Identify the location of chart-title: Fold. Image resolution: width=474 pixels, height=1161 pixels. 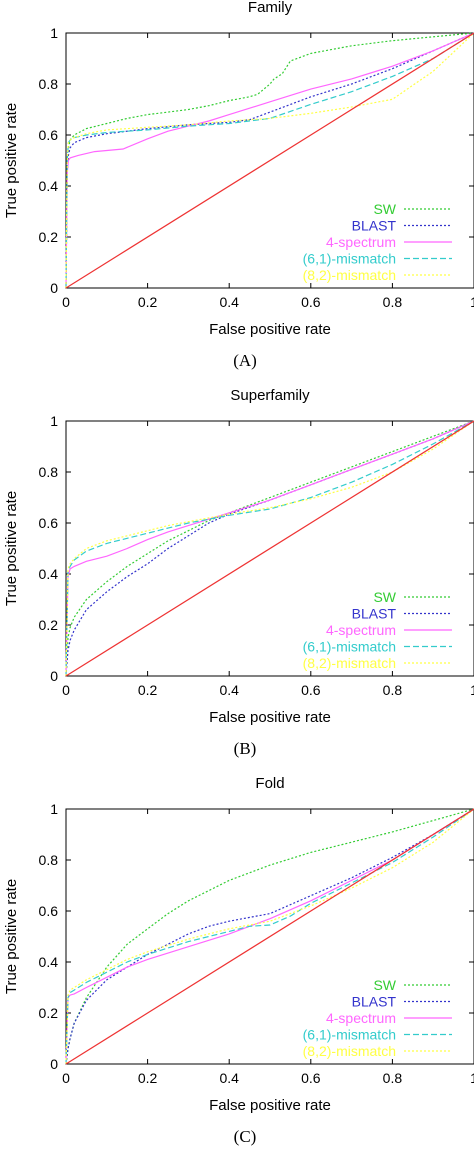
(269, 784).